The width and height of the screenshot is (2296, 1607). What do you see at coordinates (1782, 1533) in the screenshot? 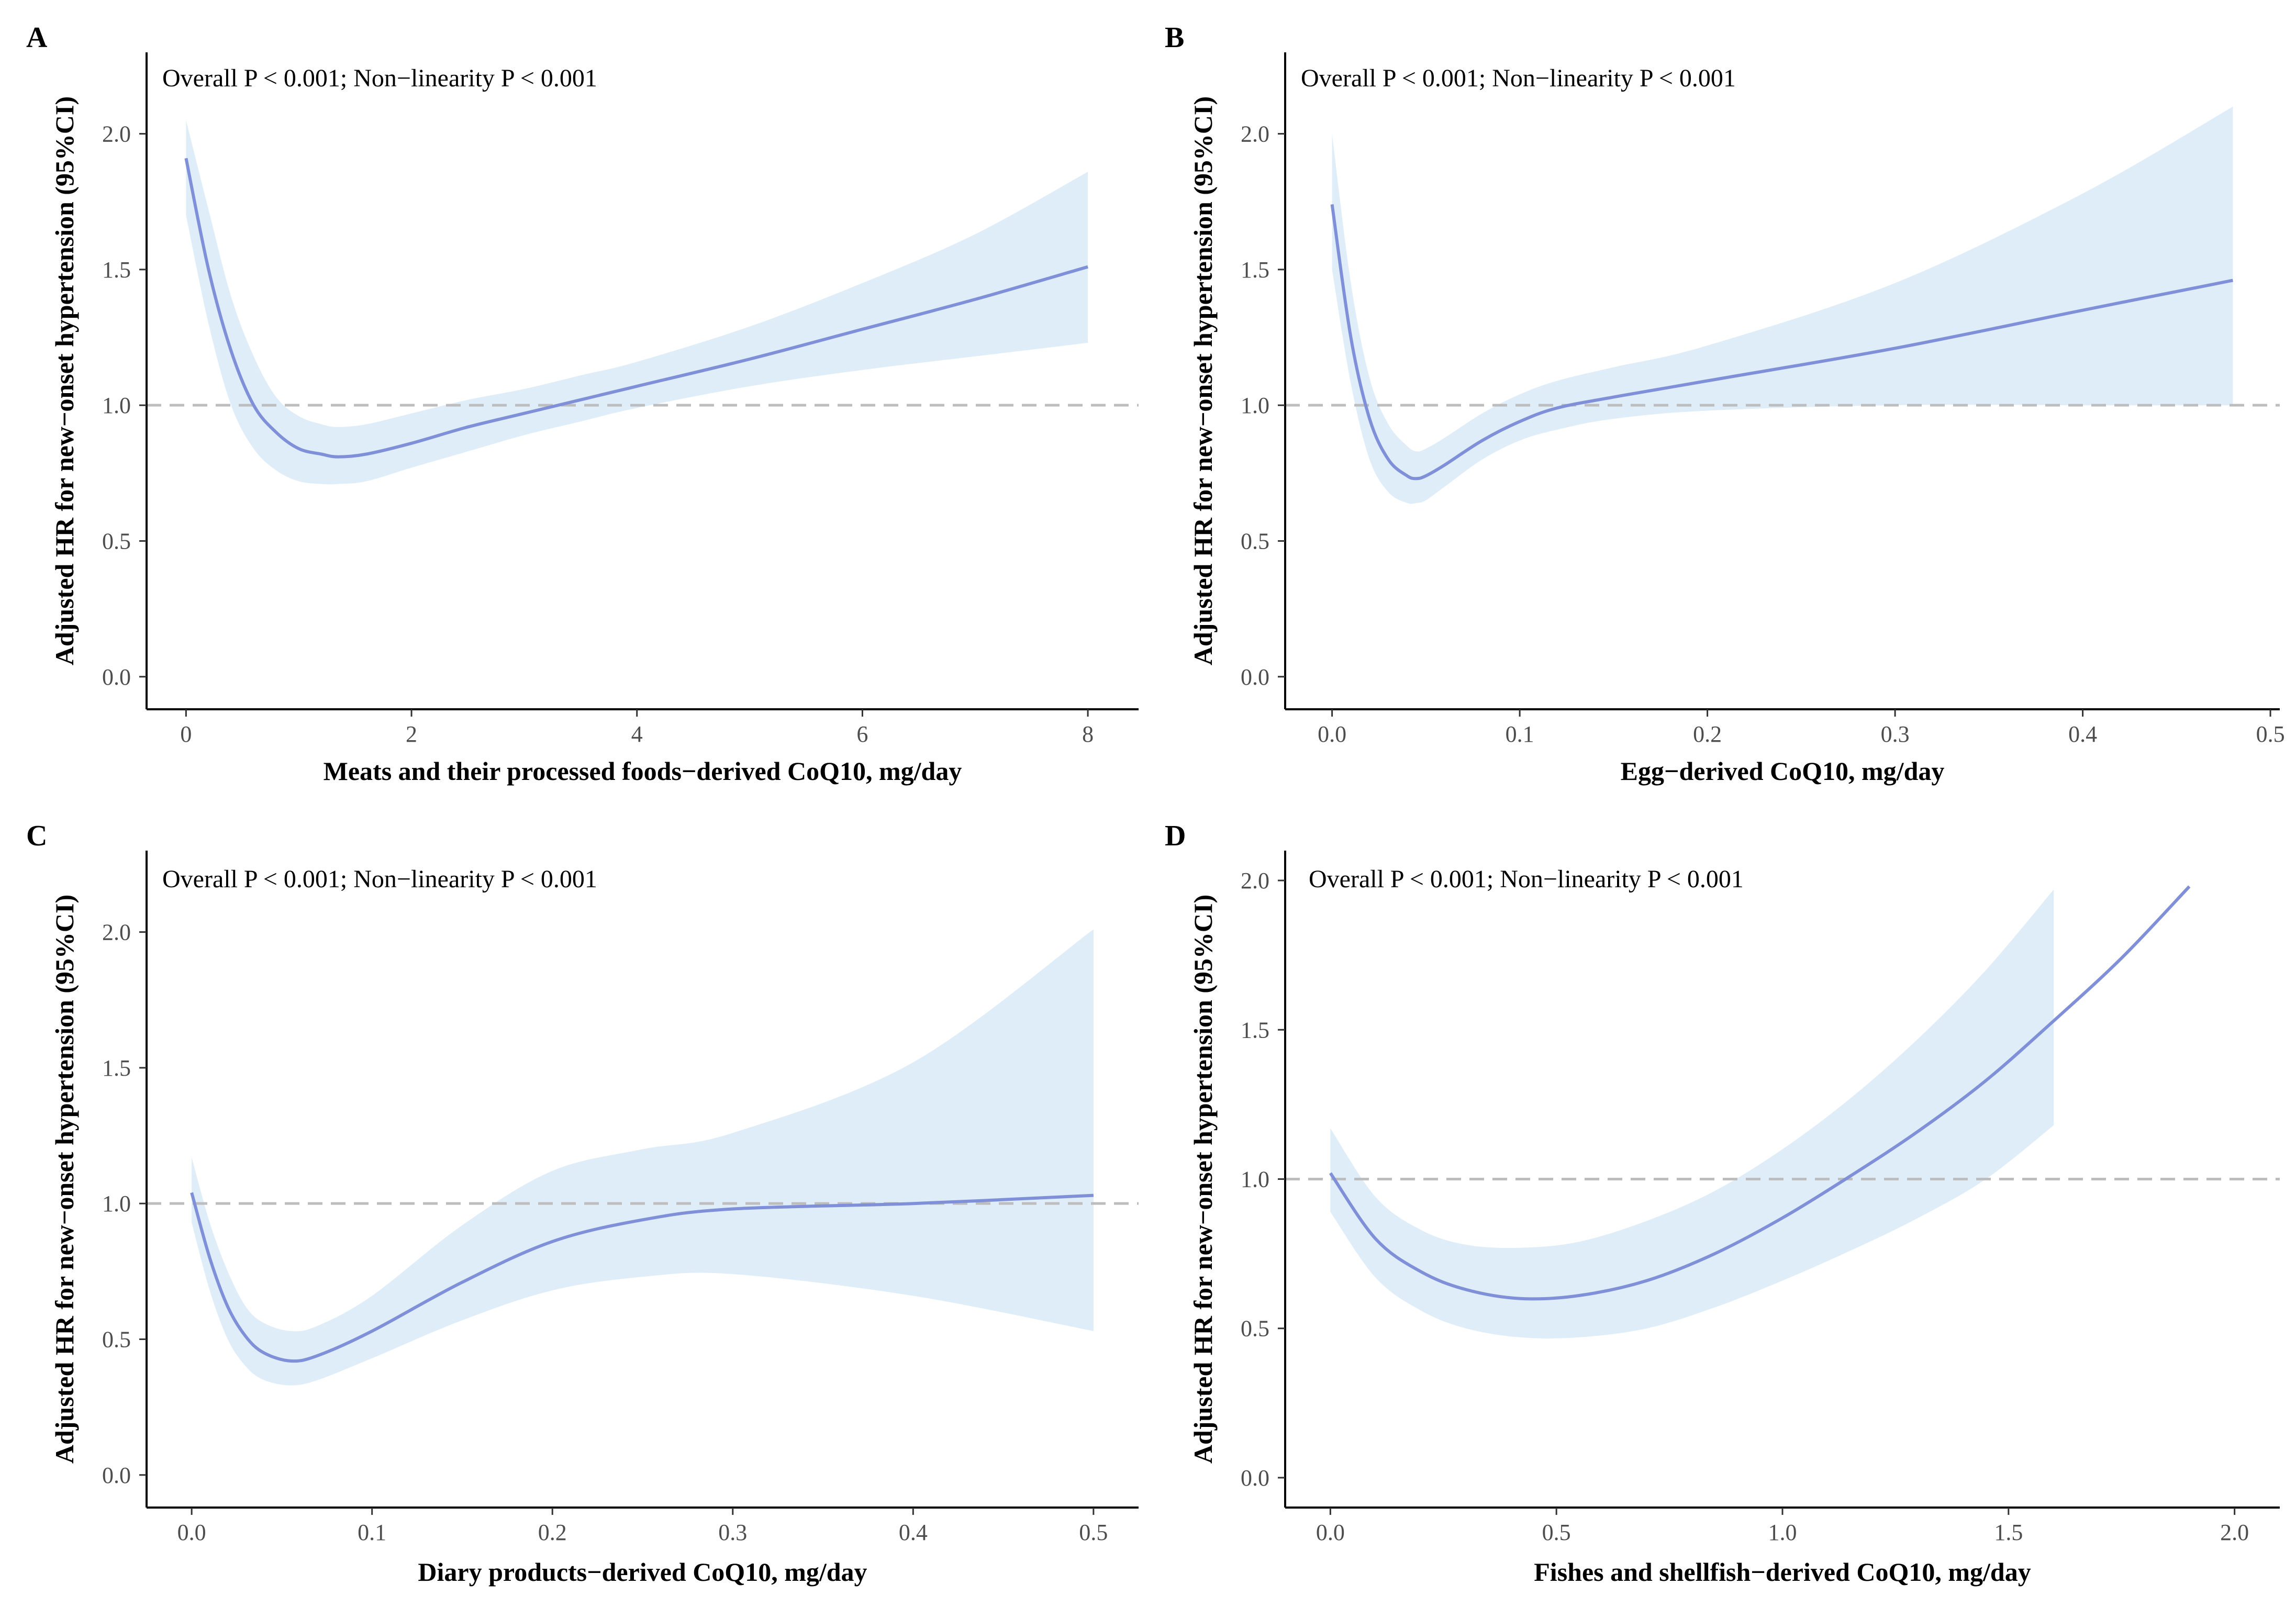
I see `x-tick-label: 1.0` at bounding box center [1782, 1533].